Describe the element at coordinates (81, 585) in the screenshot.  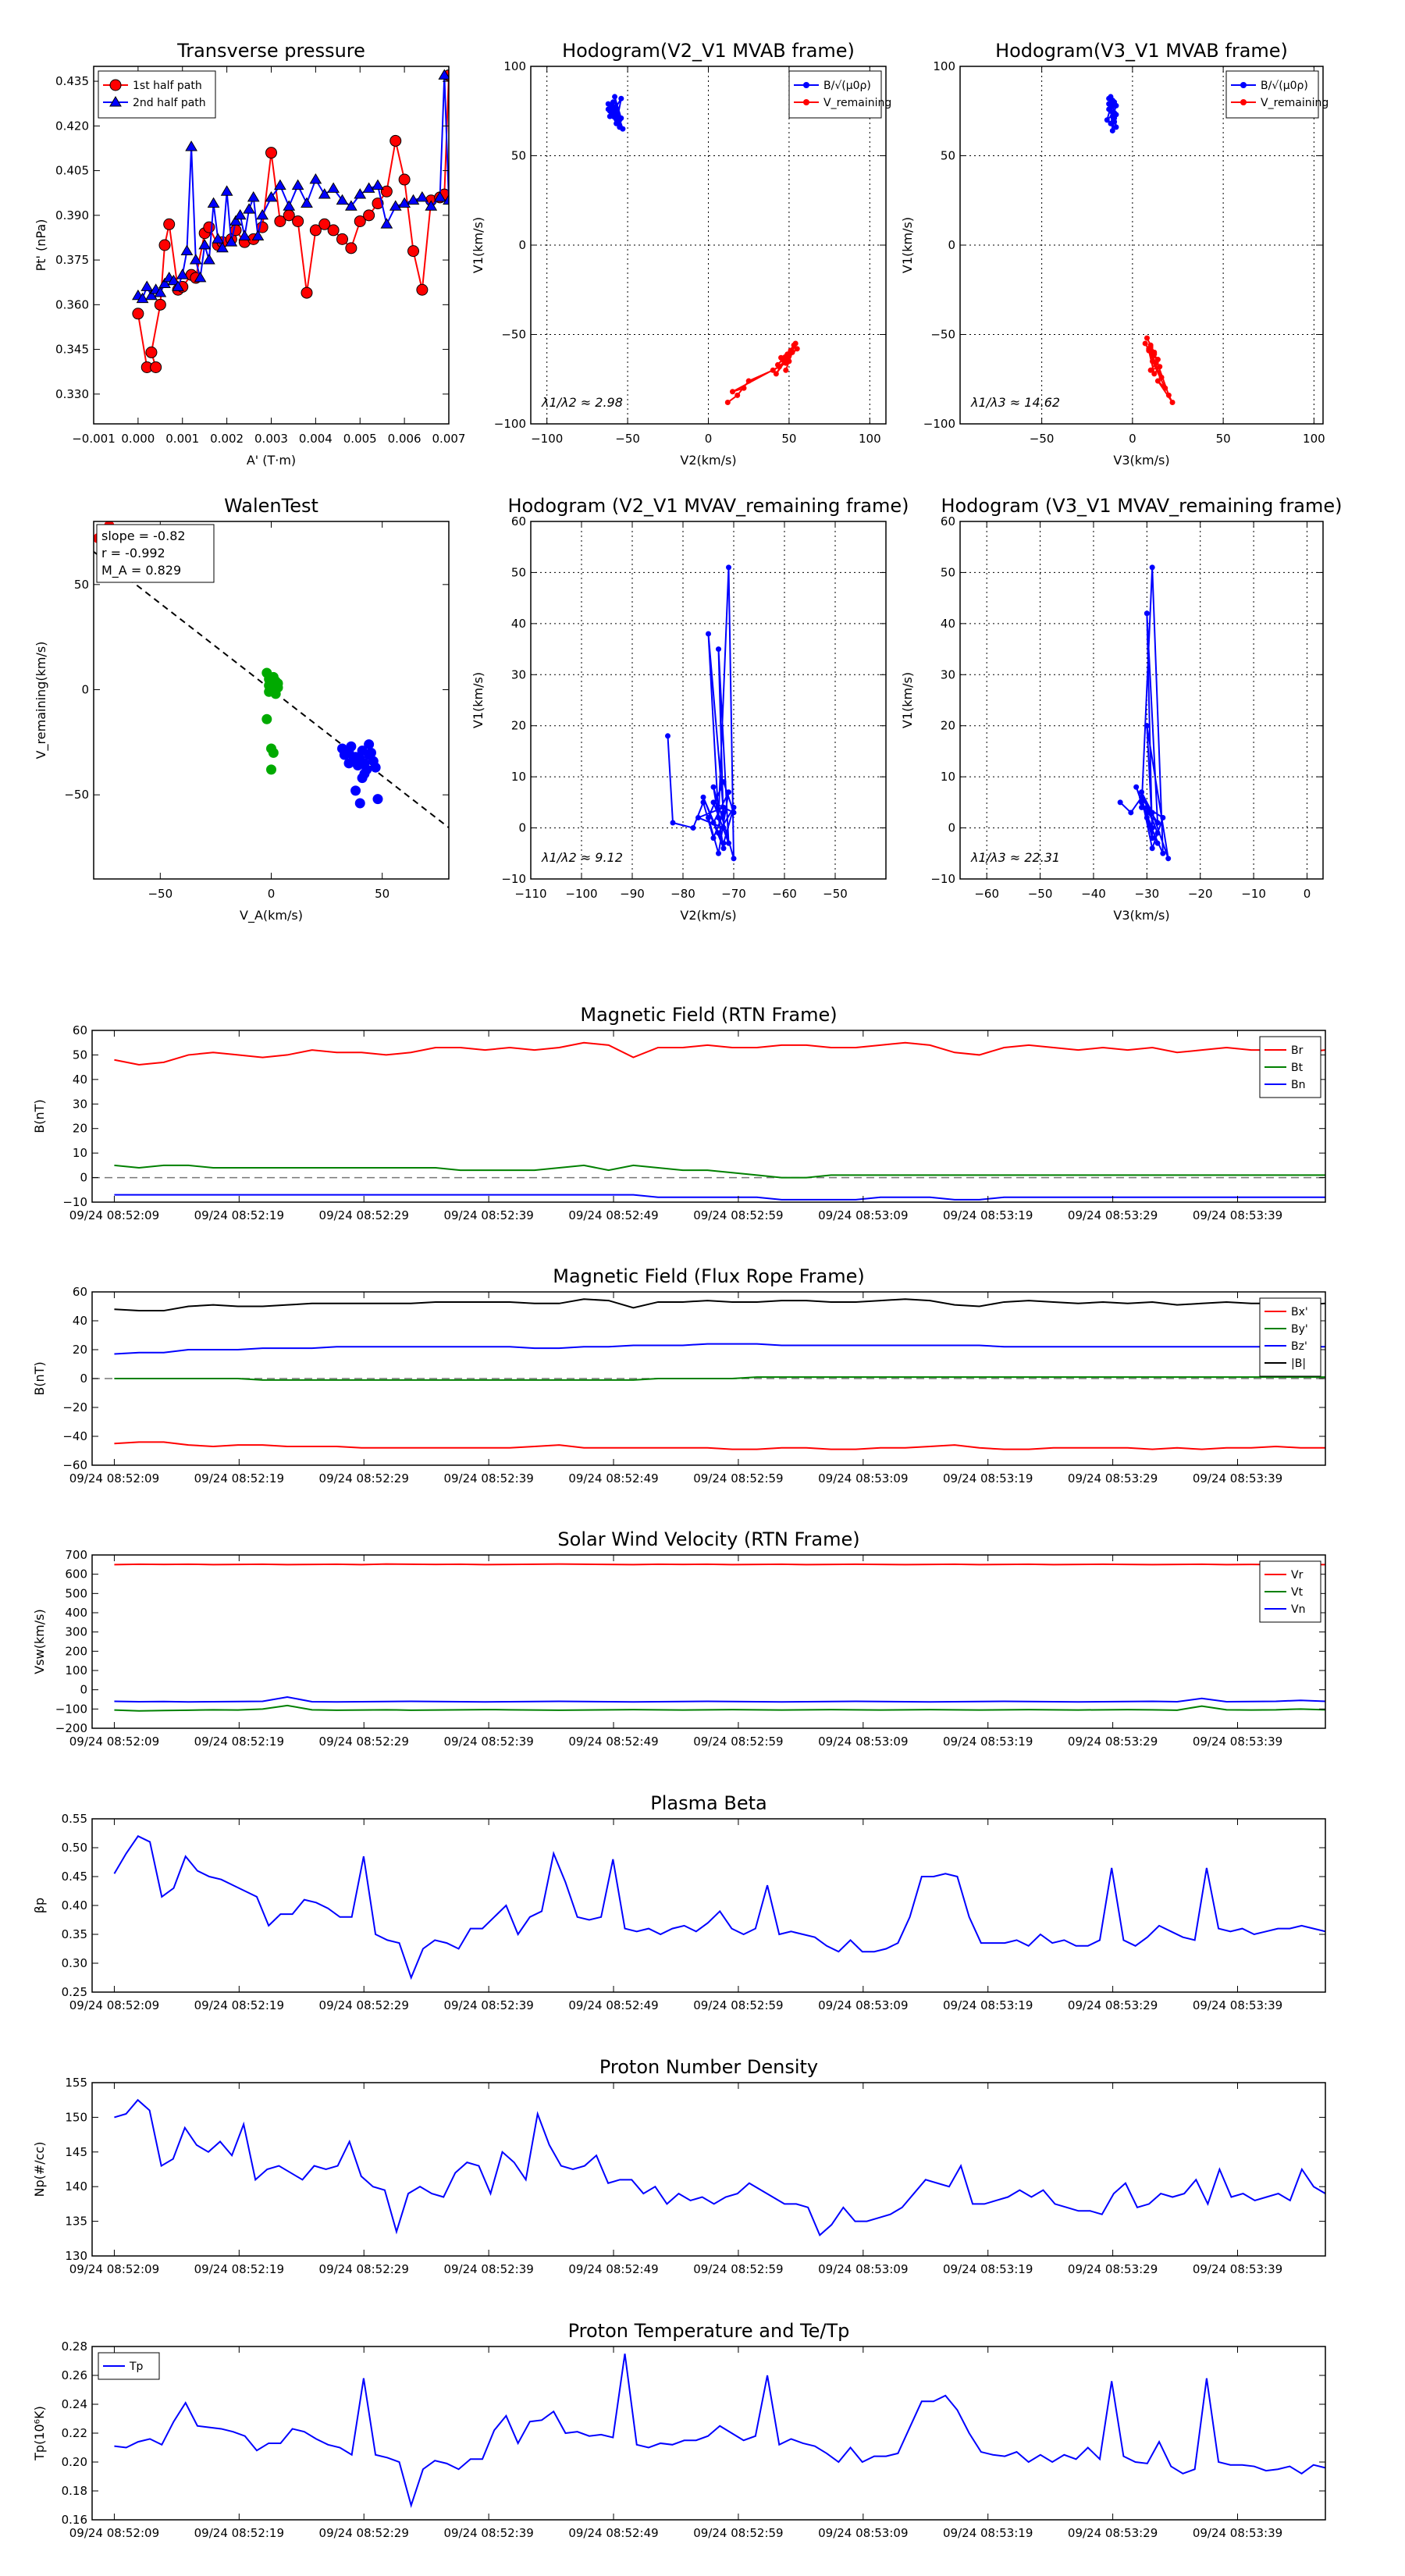
I see `walen-ytick-label: 50` at that location.